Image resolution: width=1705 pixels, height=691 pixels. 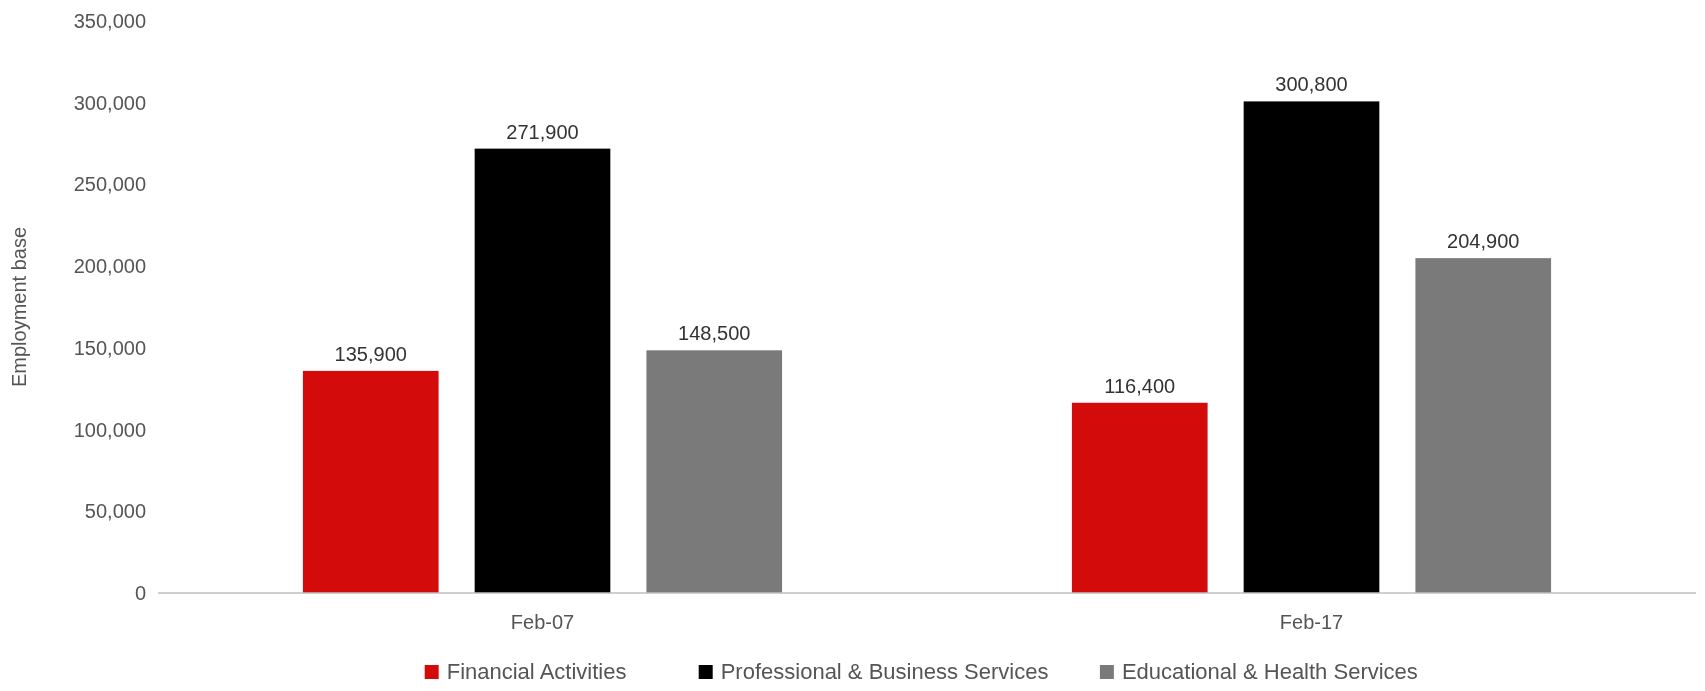 What do you see at coordinates (109, 21) in the screenshot?
I see `y-tick-label: 350,000` at bounding box center [109, 21].